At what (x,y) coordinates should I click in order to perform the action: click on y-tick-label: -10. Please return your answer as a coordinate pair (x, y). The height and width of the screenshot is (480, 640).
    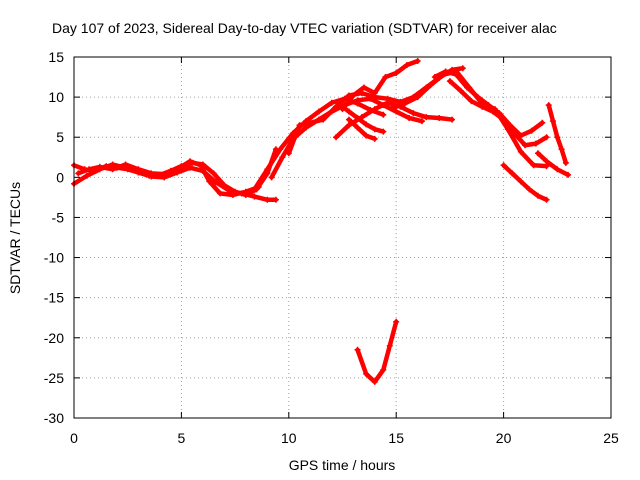
    Looking at the image, I should click on (54, 258).